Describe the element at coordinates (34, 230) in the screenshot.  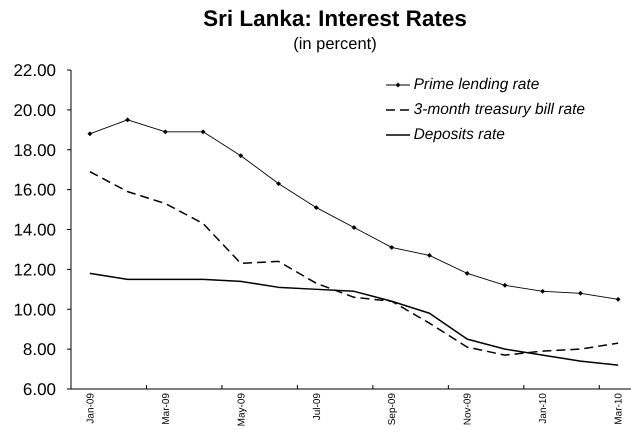
I see `y-tick-label: 14.00` at that location.